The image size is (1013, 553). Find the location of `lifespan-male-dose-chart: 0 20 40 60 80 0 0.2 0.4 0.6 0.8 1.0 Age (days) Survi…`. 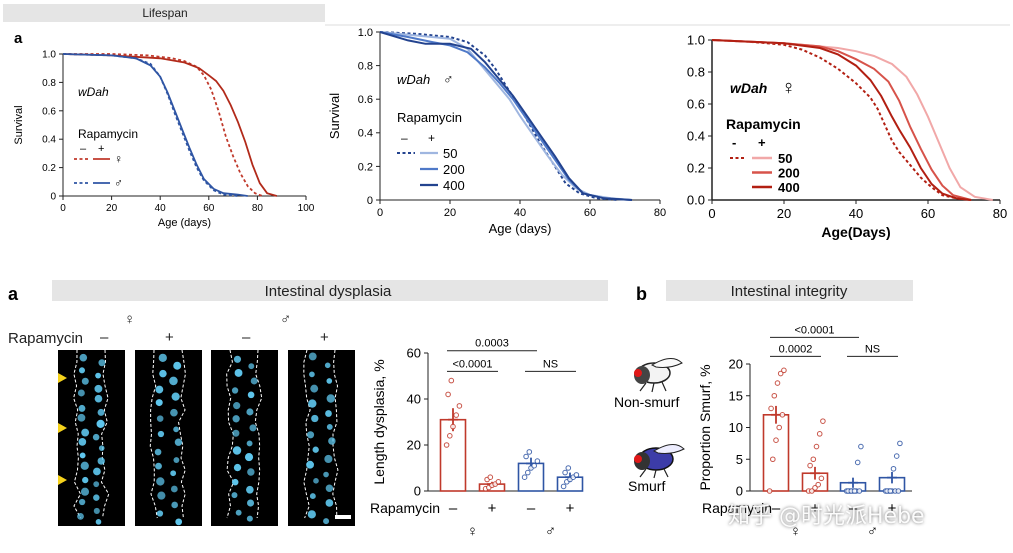

lifespan-male-dose-chart: 0 20 40 60 80 0 0.2 0.4 0.6 0.8 1.0 Age (days) Survi… is located at coordinates (496, 131).